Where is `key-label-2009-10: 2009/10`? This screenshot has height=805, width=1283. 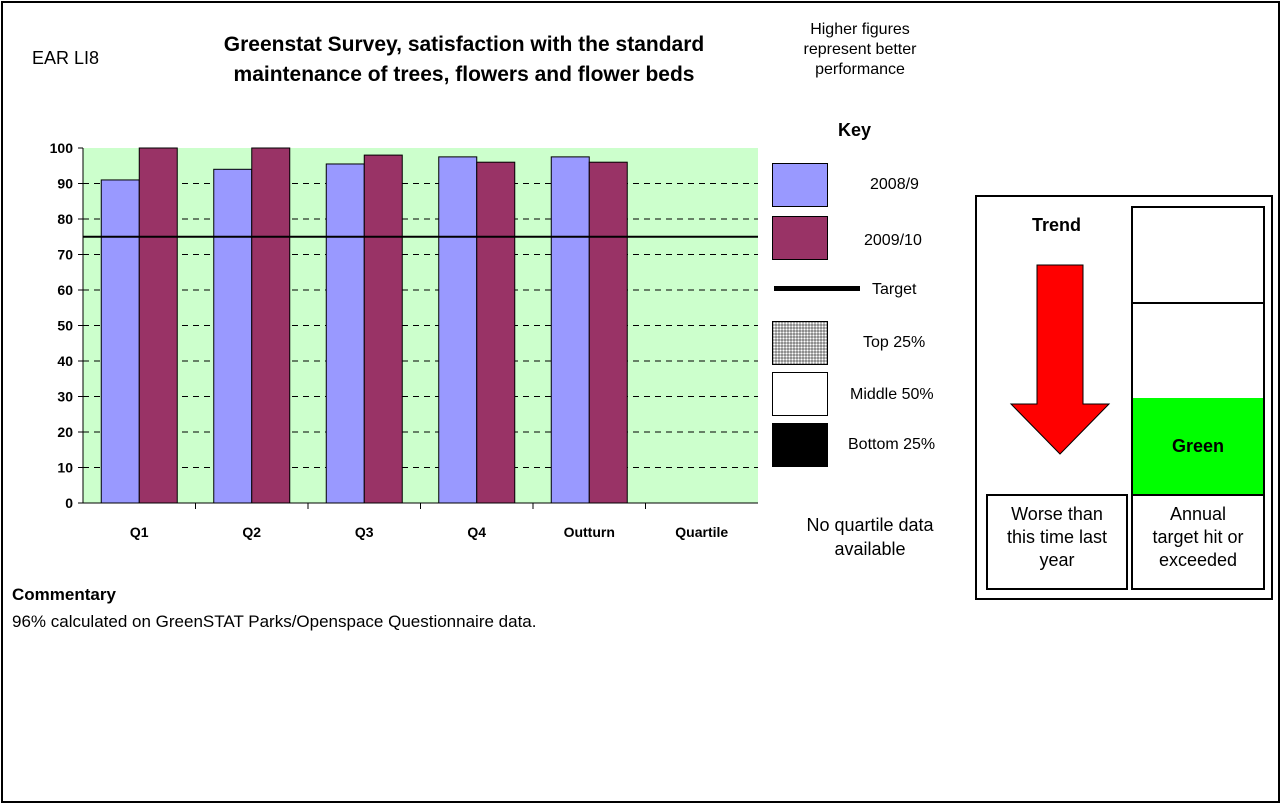
key-label-2009-10: 2009/10 is located at coordinates (893, 240).